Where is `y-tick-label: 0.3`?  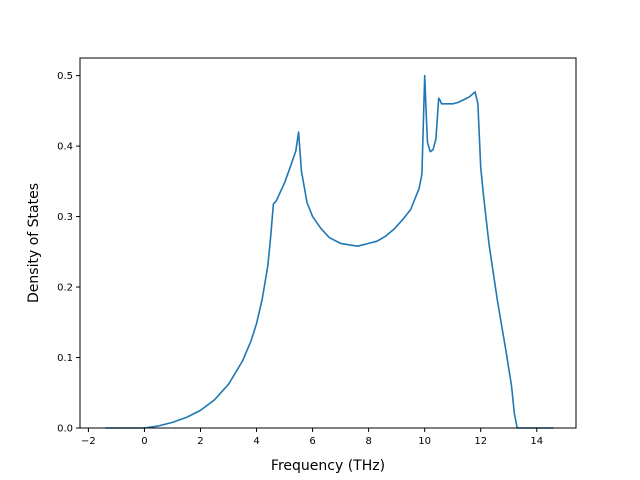
y-tick-label: 0.3 is located at coordinates (65, 217).